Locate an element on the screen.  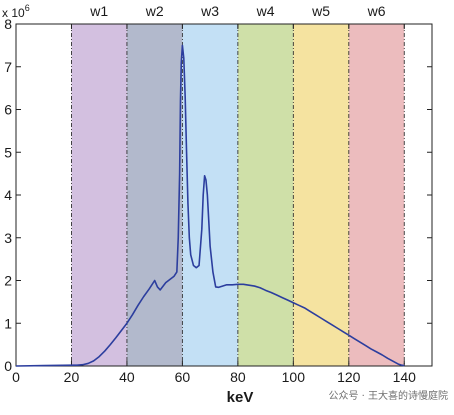
y-axis-exponent: x 106 is located at coordinates (16, 11).